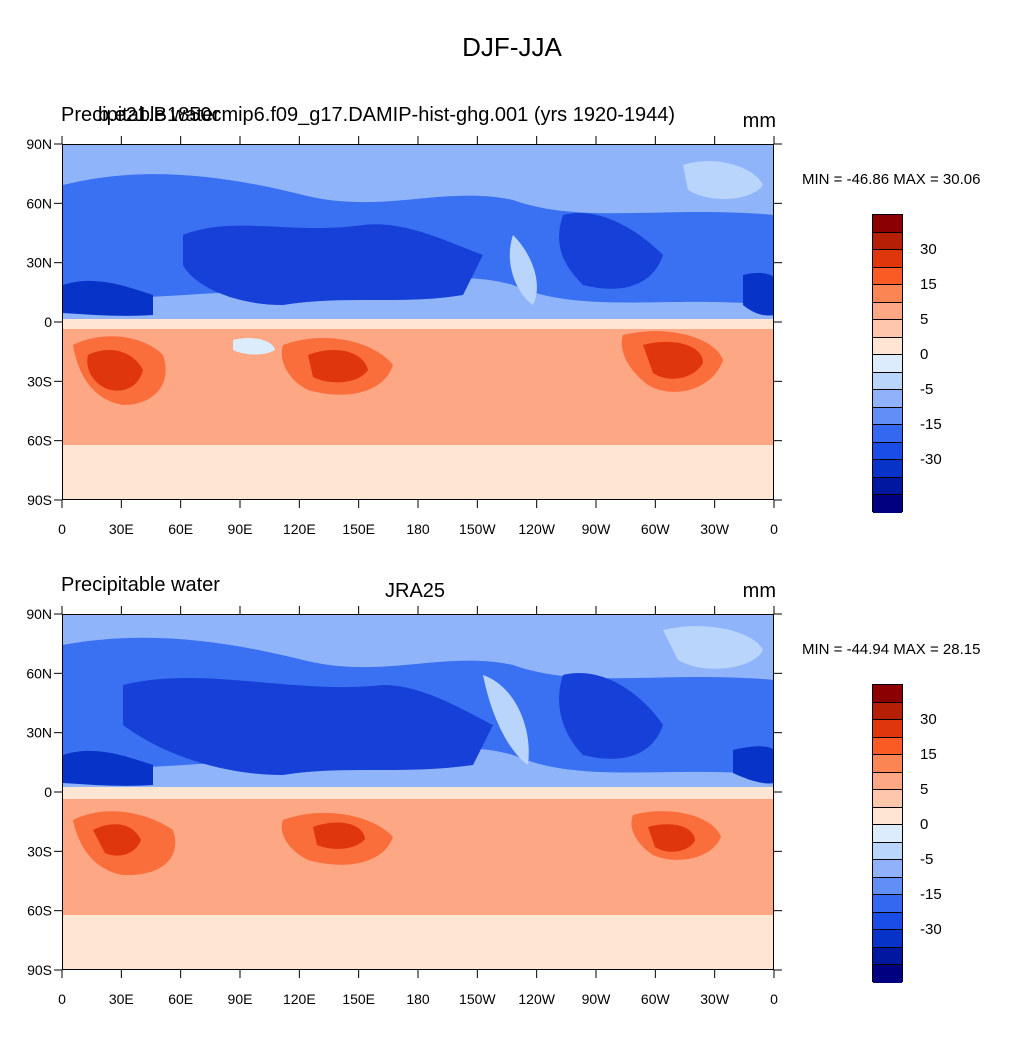 The height and width of the screenshot is (1040, 1024). What do you see at coordinates (39, 144) in the screenshot?
I see `lat-tick-label: 90N` at bounding box center [39, 144].